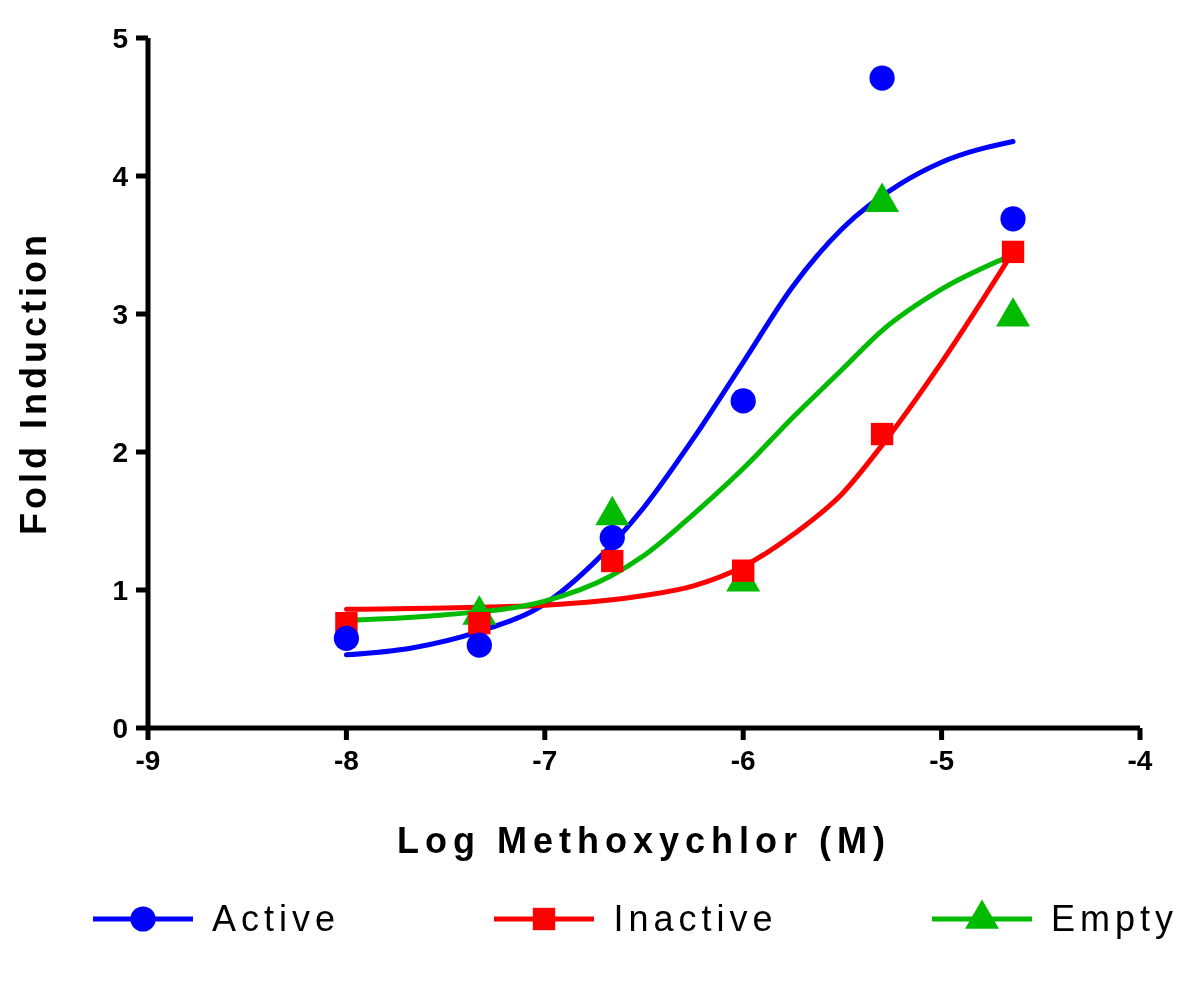 The height and width of the screenshot is (983, 1177). Describe the element at coordinates (695, 919) in the screenshot. I see `legend-label: Inactive` at that location.